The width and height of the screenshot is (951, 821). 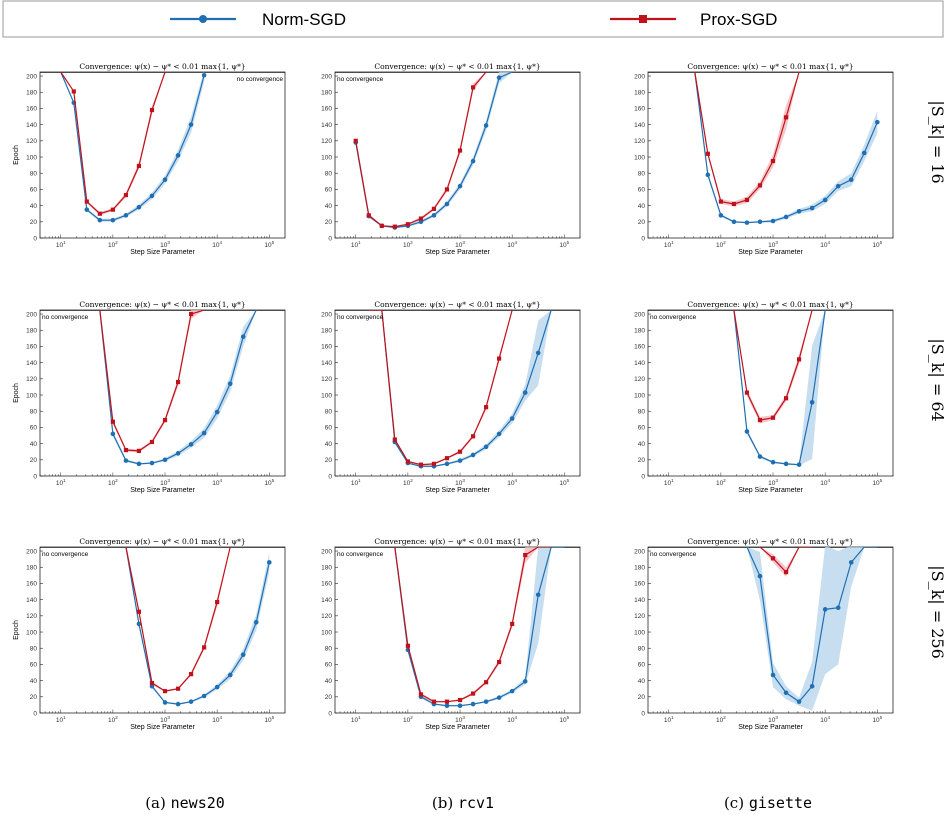 I want to click on y-tick-label: 0, so click(x=643, y=713).